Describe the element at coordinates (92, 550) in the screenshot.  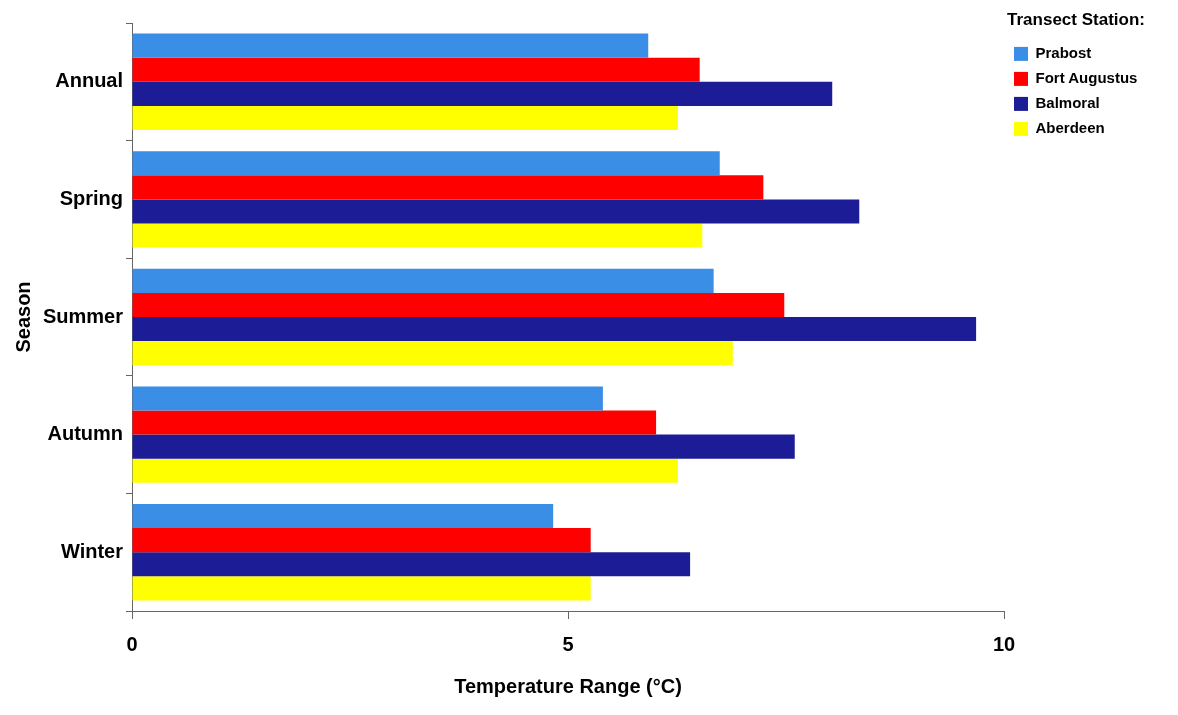
I see `y-tick-label: Winter` at that location.